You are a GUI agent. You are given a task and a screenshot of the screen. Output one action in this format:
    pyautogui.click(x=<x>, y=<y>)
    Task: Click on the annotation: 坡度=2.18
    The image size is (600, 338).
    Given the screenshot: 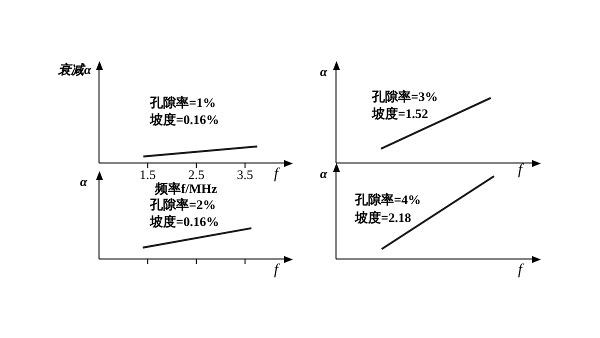 What is the action you would take?
    pyautogui.click(x=383, y=218)
    